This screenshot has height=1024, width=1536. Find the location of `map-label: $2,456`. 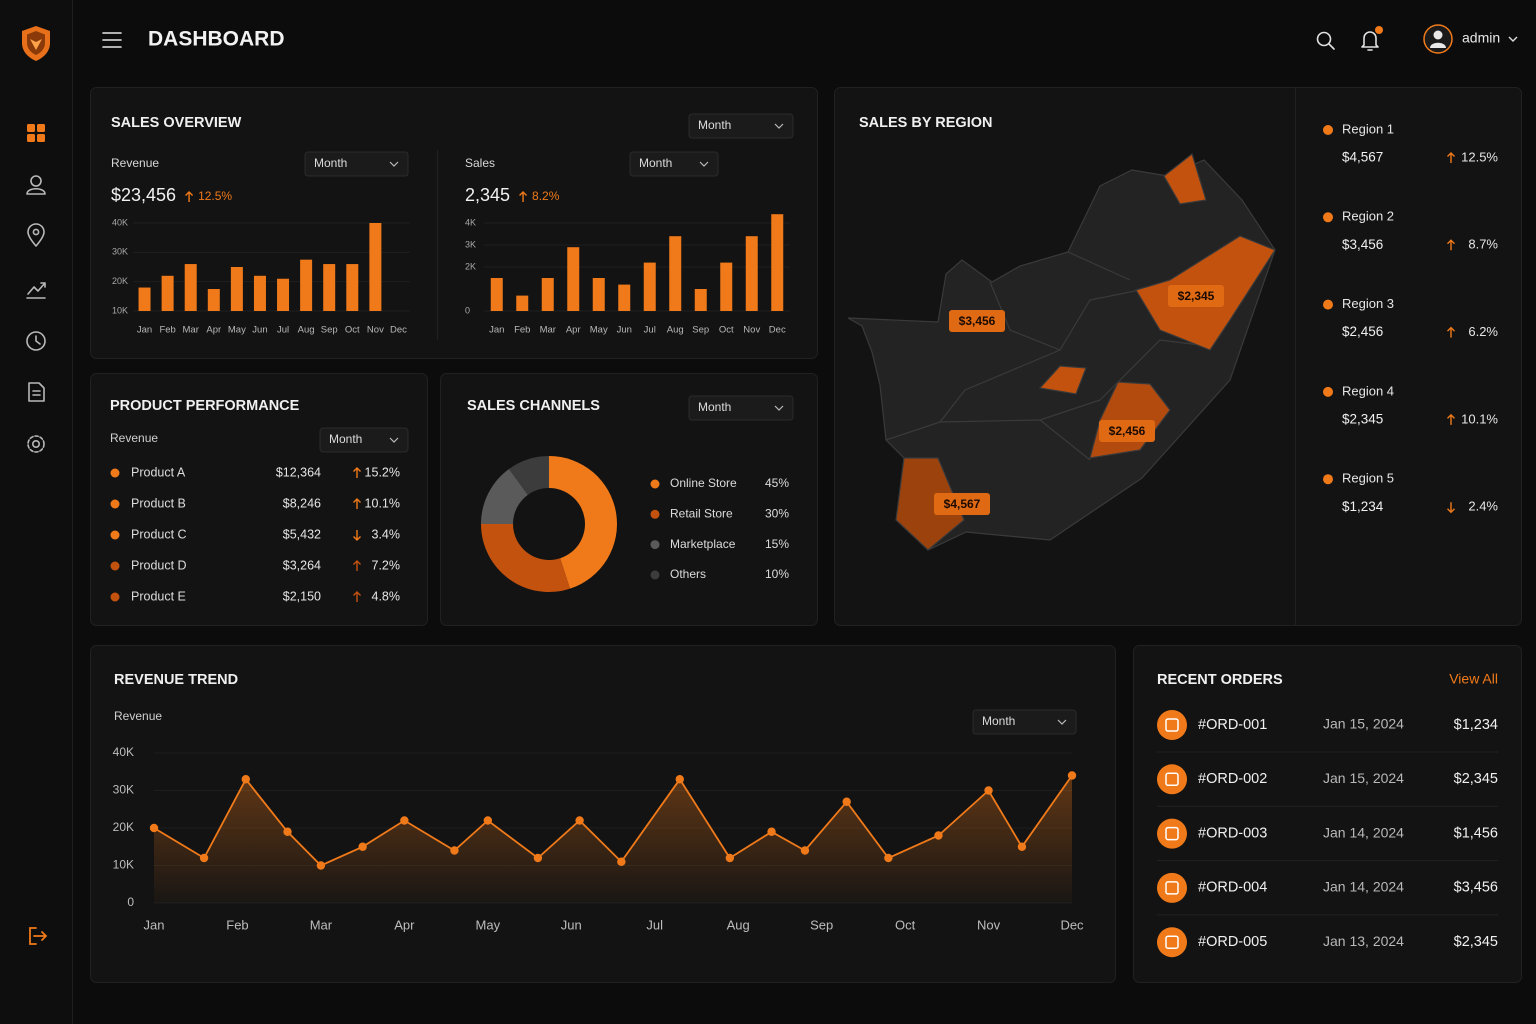

map-label: $2,456 is located at coordinates (1127, 431).